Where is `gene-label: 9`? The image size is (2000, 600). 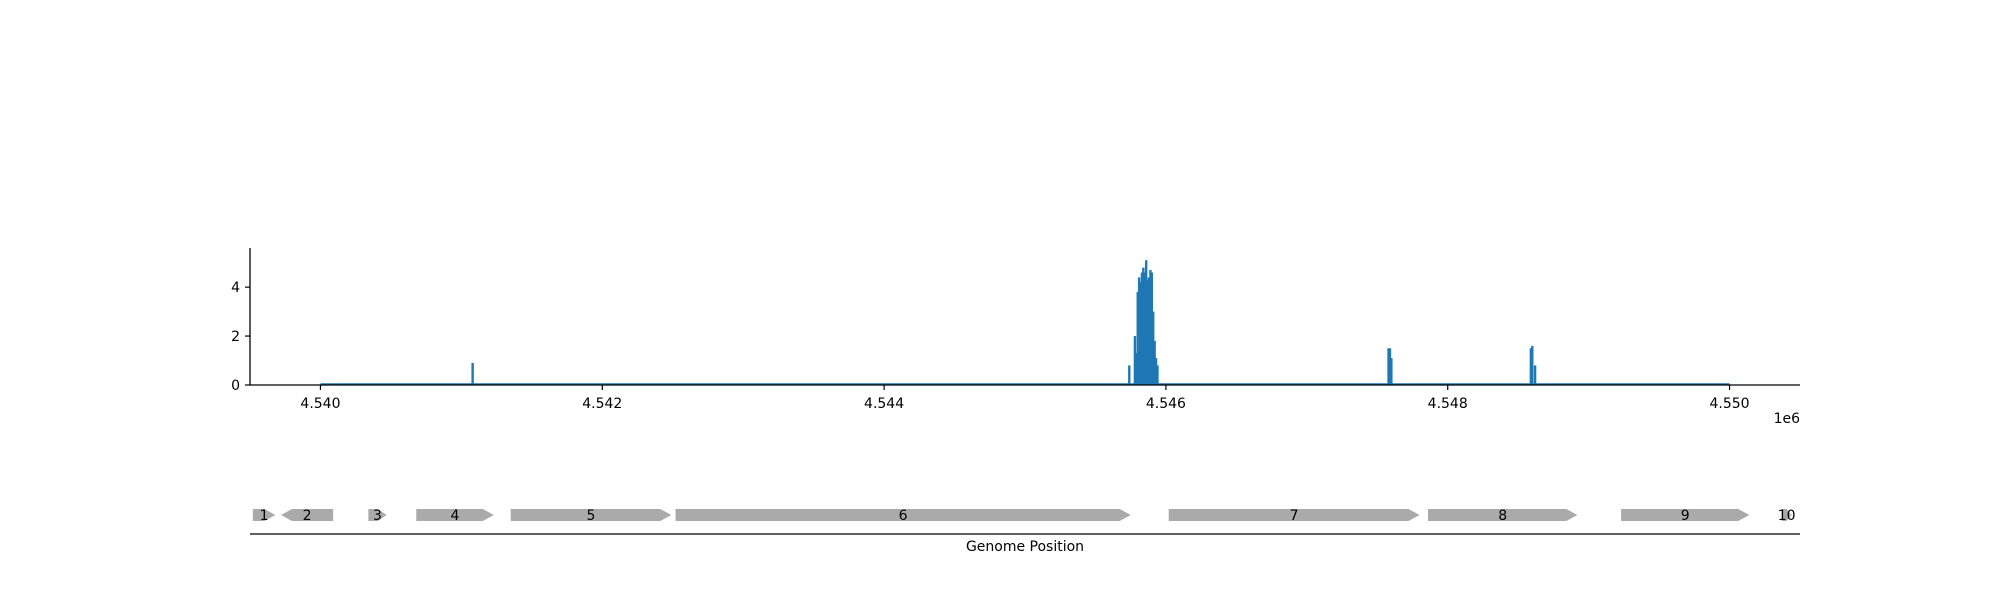 gene-label: 9 is located at coordinates (1685, 516).